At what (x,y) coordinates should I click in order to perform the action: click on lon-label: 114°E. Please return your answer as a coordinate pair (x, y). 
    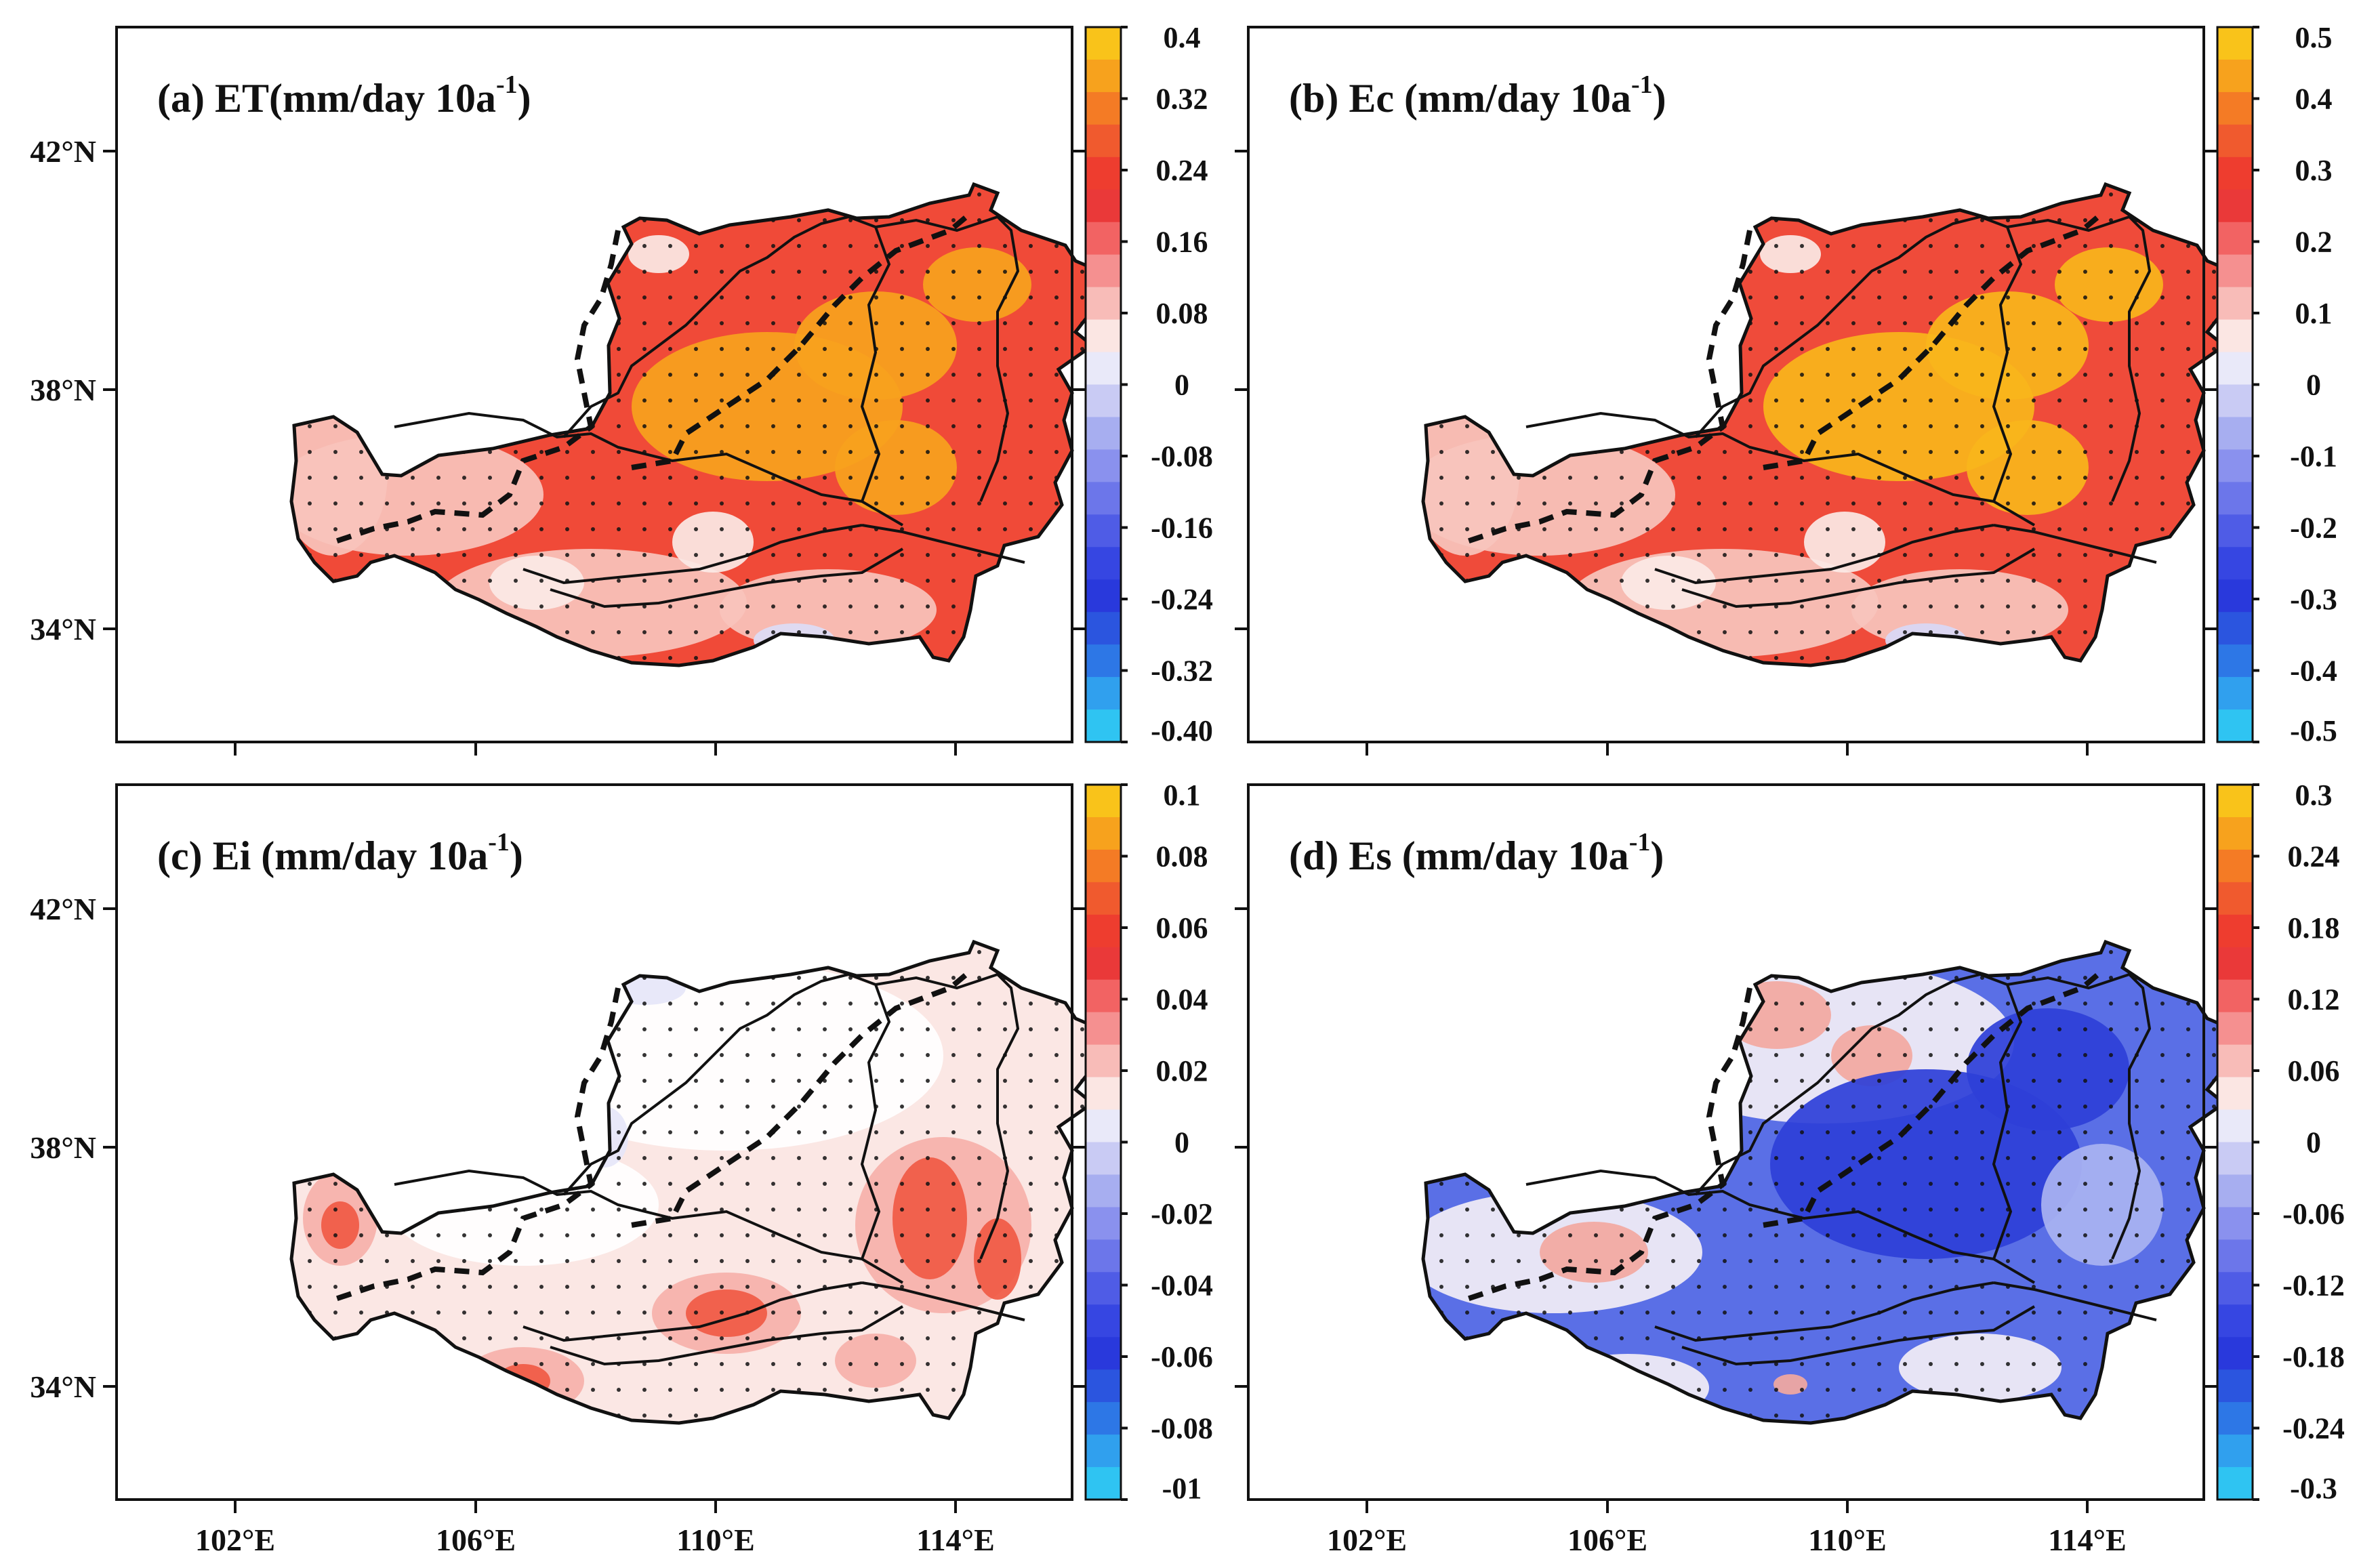
    Looking at the image, I should click on (955, 1540).